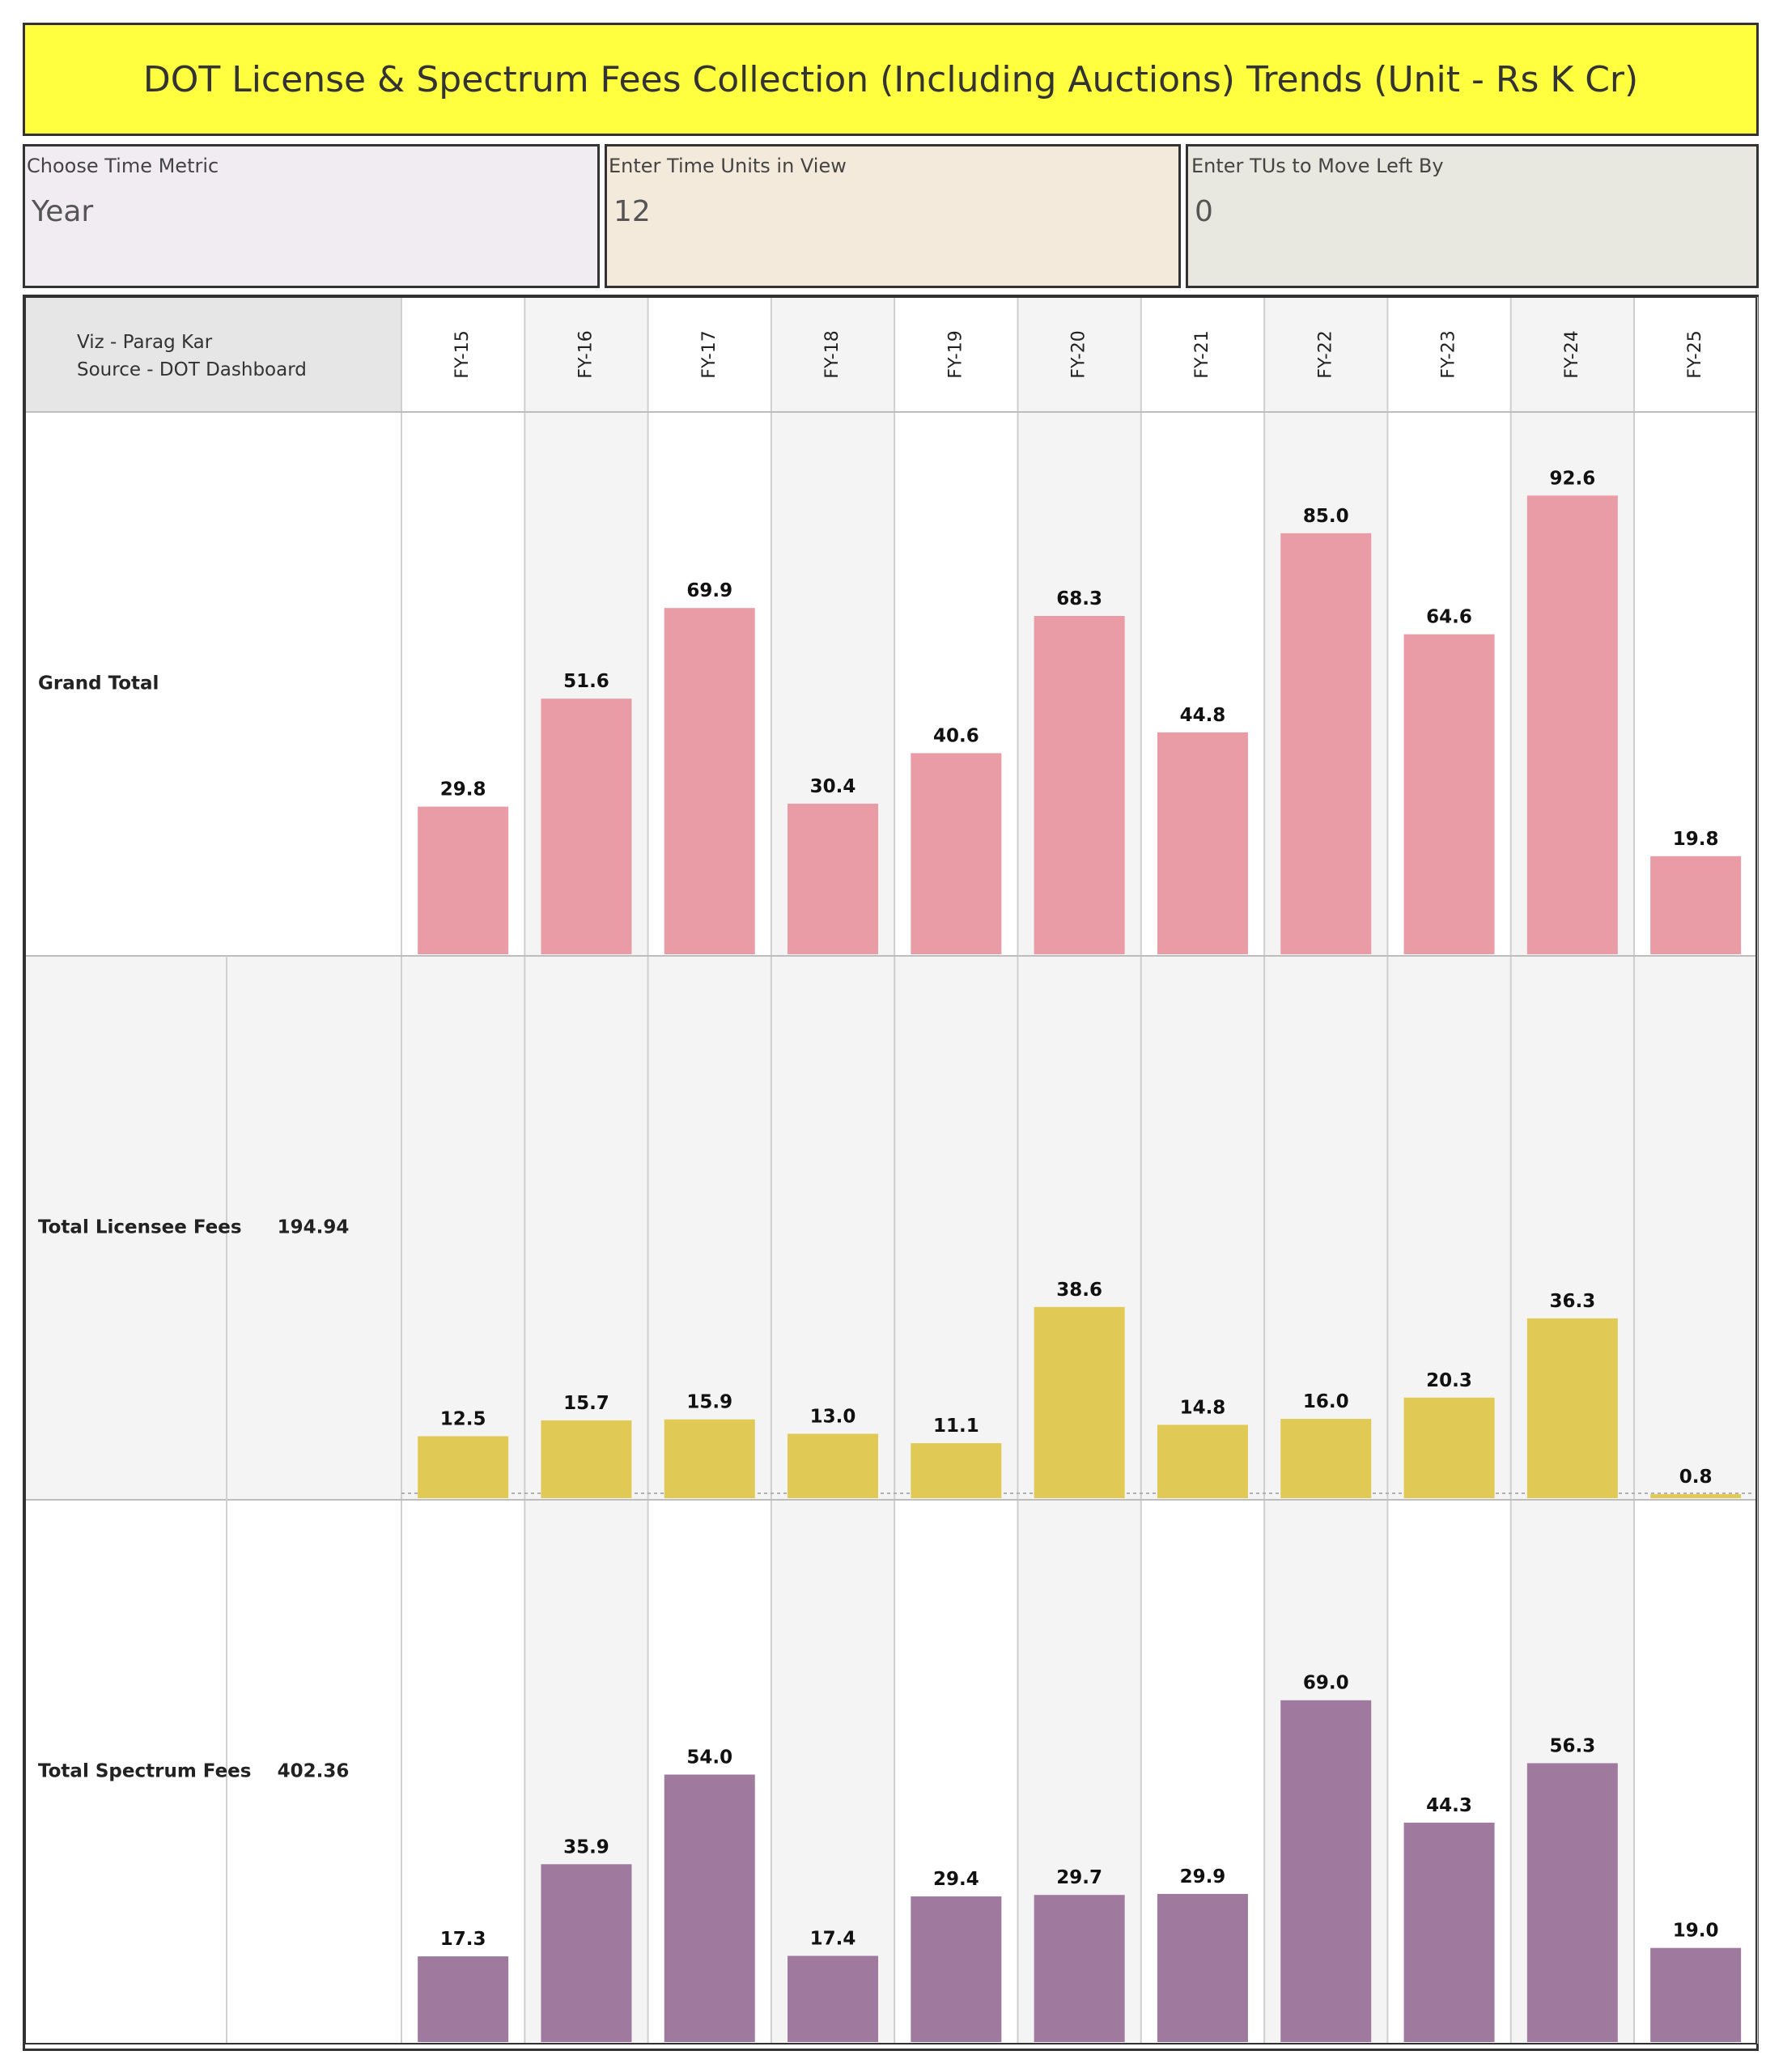  What do you see at coordinates (833, 1416) in the screenshot?
I see `data-label-total-licensee-fees-fy-18: 13.0` at bounding box center [833, 1416].